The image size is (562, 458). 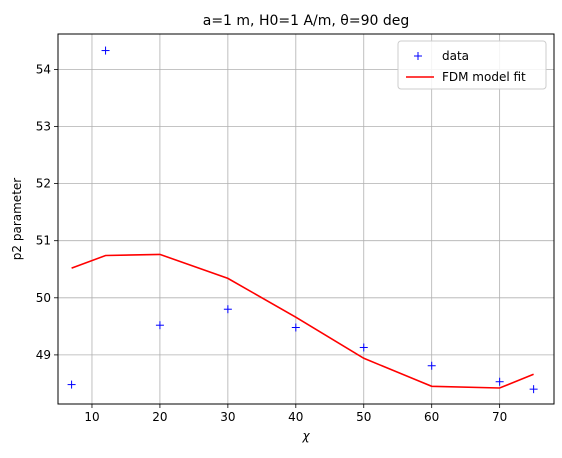 I want to click on x-tick-label: 10, so click(x=91, y=417).